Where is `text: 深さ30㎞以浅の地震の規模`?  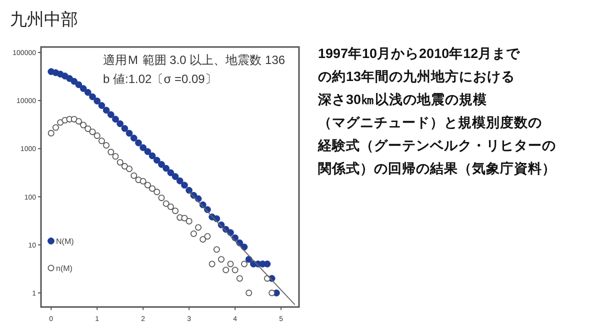
text: 深さ30㎞以浅の地震の規模 is located at coordinates (402, 99).